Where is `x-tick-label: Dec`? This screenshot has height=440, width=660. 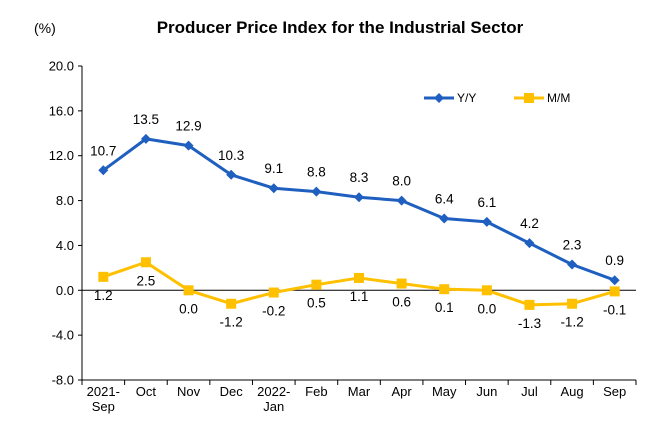
x-tick-label: Dec is located at coordinates (232, 391).